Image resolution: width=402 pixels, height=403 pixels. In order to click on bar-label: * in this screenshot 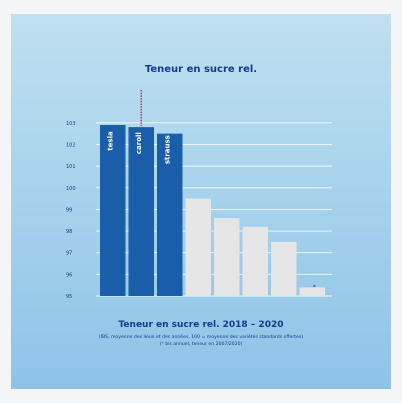, I will do `click(314, 287)`.